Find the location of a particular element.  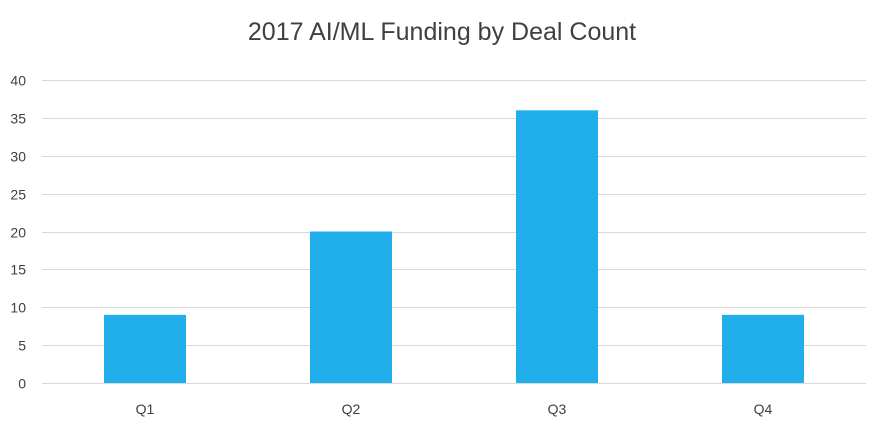

y-tick-label: 20 is located at coordinates (18, 233).